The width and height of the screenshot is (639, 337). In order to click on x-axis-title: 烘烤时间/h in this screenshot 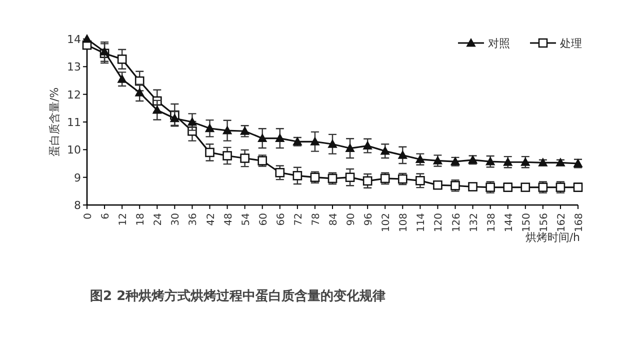, I will do `click(552, 237)`.